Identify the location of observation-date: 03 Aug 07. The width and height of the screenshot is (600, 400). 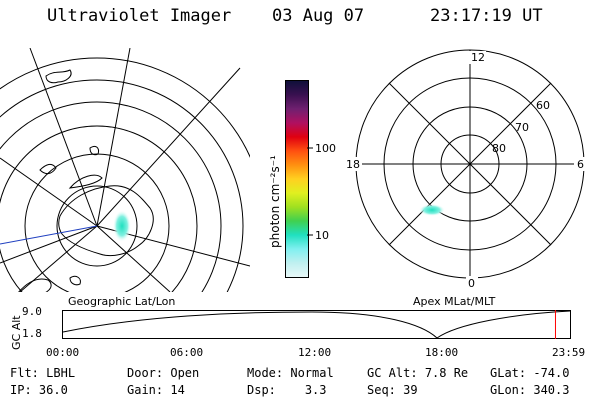
(318, 16).